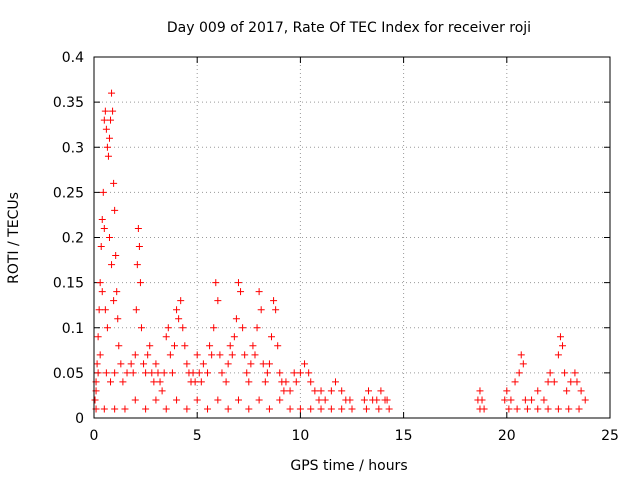  I want to click on y-tick-label: 0.35, so click(68, 103).